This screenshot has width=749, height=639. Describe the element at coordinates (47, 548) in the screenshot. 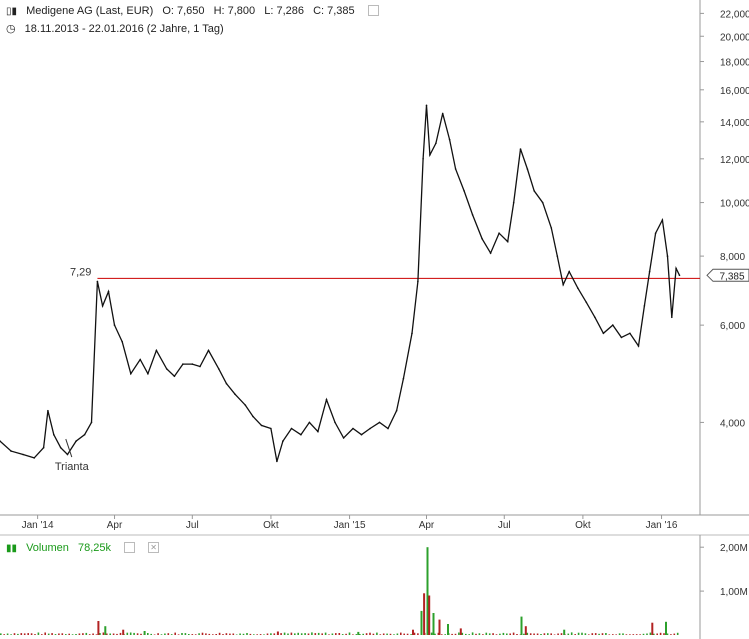

I see `volume-label: Volumen` at that location.